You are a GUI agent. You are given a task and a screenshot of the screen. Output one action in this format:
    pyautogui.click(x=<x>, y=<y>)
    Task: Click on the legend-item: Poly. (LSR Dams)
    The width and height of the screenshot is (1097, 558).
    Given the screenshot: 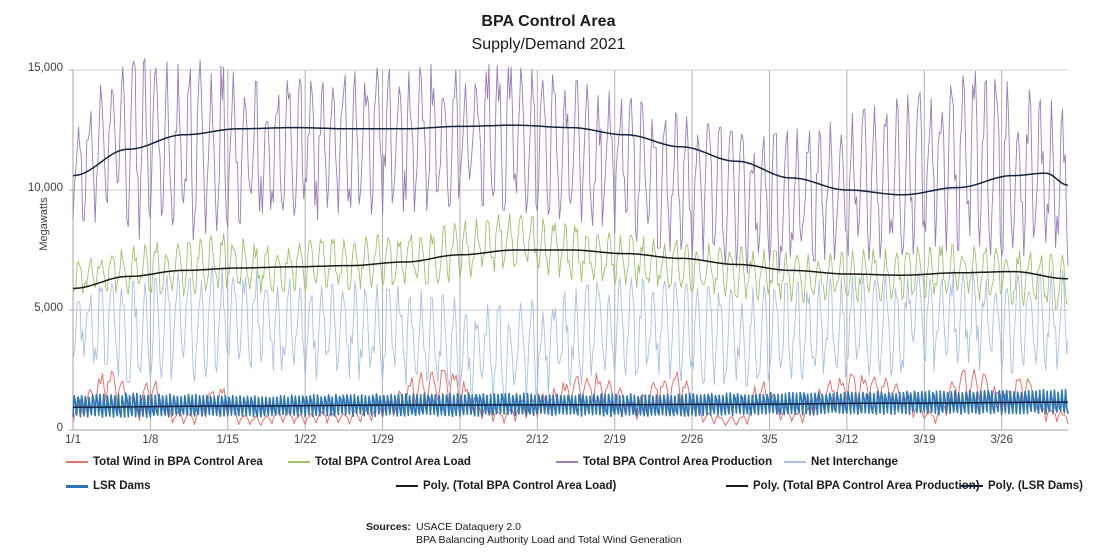 What is the action you would take?
    pyautogui.click(x=1022, y=486)
    